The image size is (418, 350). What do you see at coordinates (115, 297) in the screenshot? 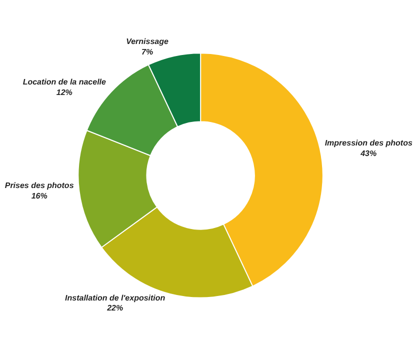
I see `slice-label: Installation de l'exposition` at bounding box center [115, 297].